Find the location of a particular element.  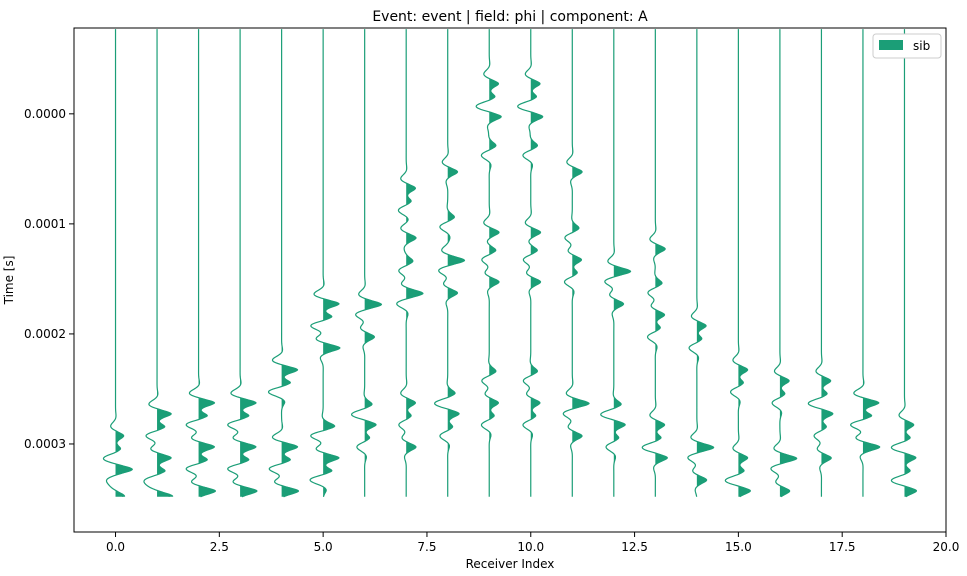

chart-title: Event: event | field: phi | component: A is located at coordinates (510, 17).